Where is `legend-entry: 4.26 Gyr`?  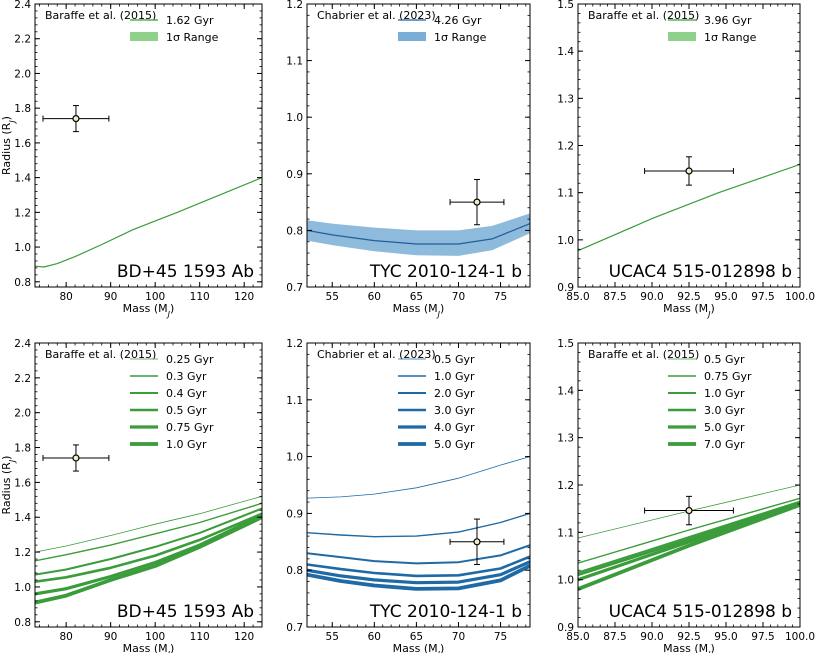
legend-entry: 4.26 Gyr is located at coordinates (458, 20).